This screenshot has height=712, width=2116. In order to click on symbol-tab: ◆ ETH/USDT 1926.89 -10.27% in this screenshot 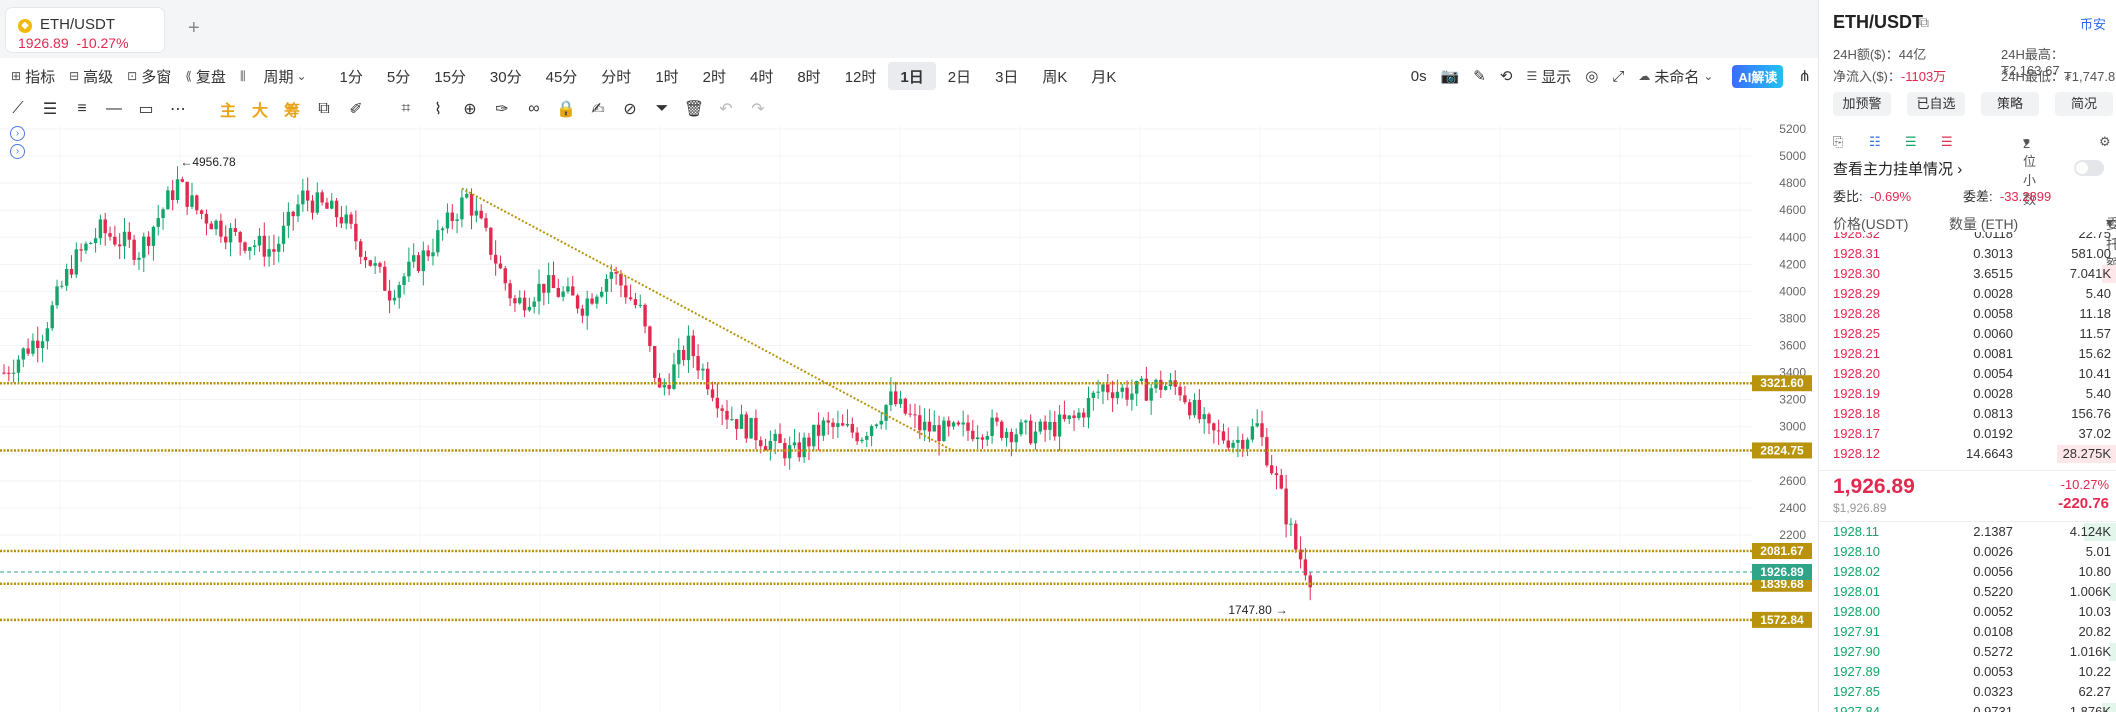, I will do `click(85, 30)`.